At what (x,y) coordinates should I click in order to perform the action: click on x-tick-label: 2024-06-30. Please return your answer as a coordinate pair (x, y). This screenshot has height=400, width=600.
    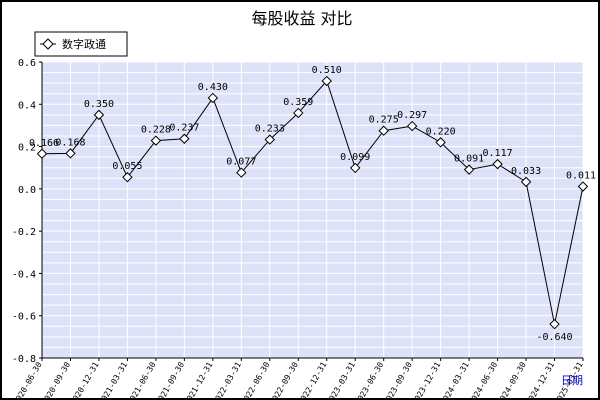
    Looking at the image, I should click on (483, 379).